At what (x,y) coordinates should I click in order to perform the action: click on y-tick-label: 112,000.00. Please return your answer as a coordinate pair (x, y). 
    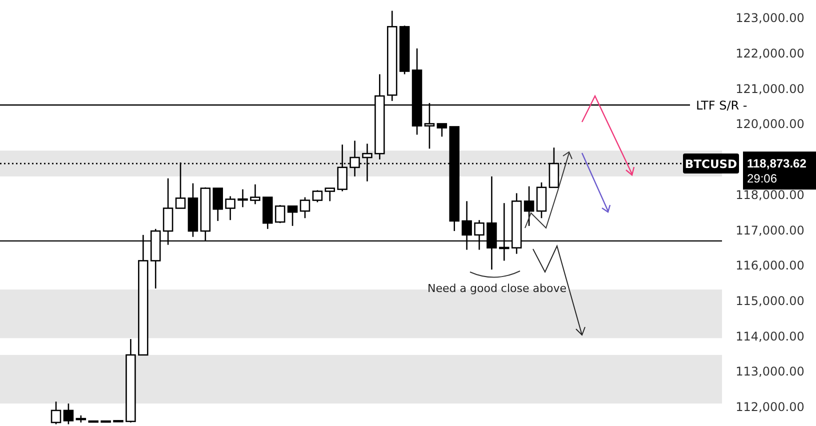
    Looking at the image, I should click on (770, 407).